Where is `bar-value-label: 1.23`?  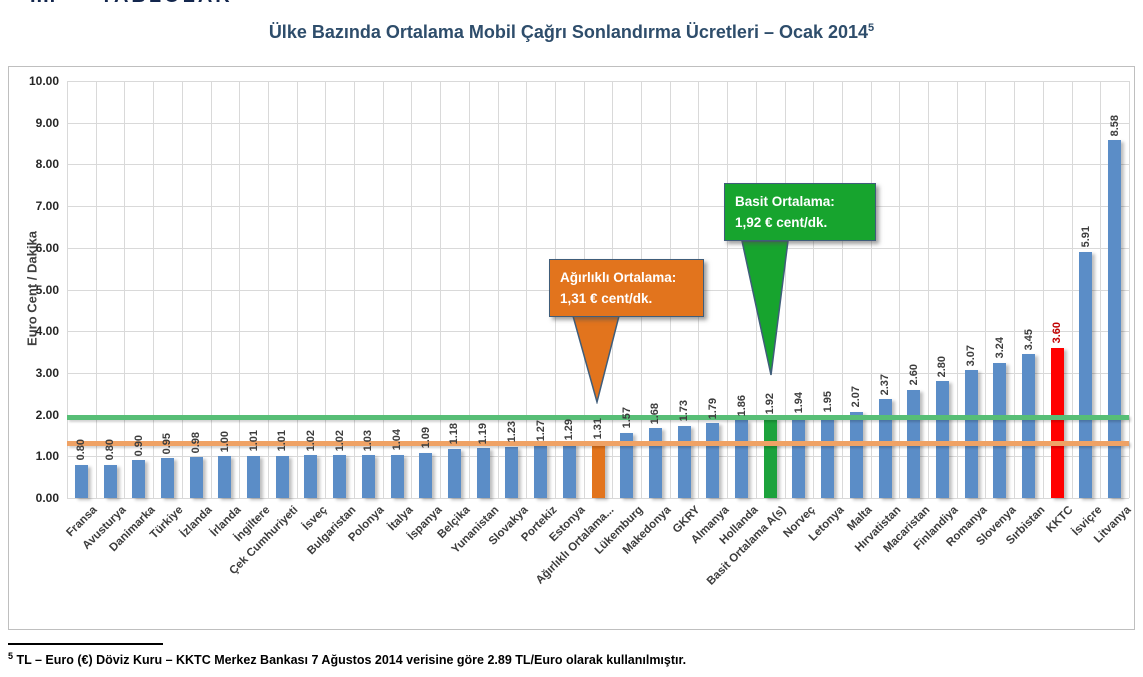
bar-value-label: 1.23 is located at coordinates (511, 432).